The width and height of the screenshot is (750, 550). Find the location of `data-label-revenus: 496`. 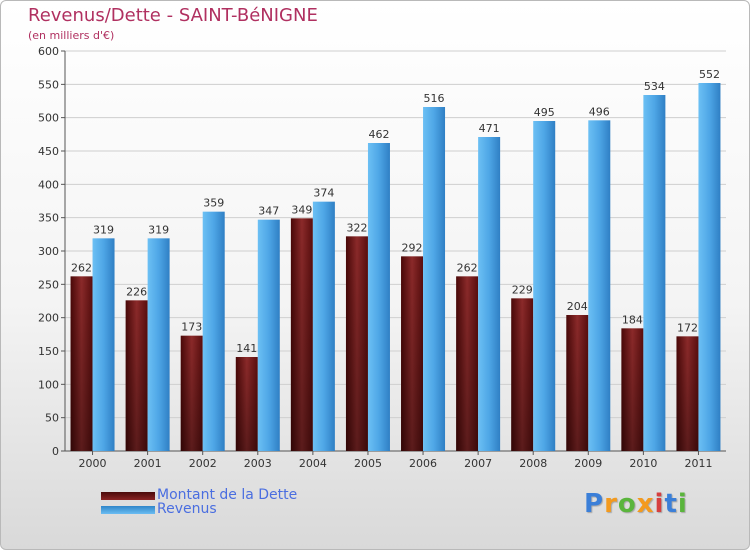

data-label-revenus: 496 is located at coordinates (599, 111).